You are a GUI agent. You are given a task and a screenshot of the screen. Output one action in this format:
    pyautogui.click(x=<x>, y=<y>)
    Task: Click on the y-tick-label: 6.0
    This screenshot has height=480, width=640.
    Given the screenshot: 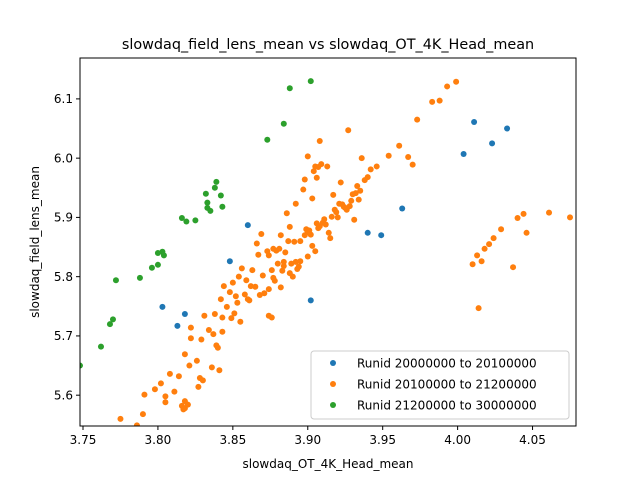 What is the action you would take?
    pyautogui.click(x=63, y=158)
    